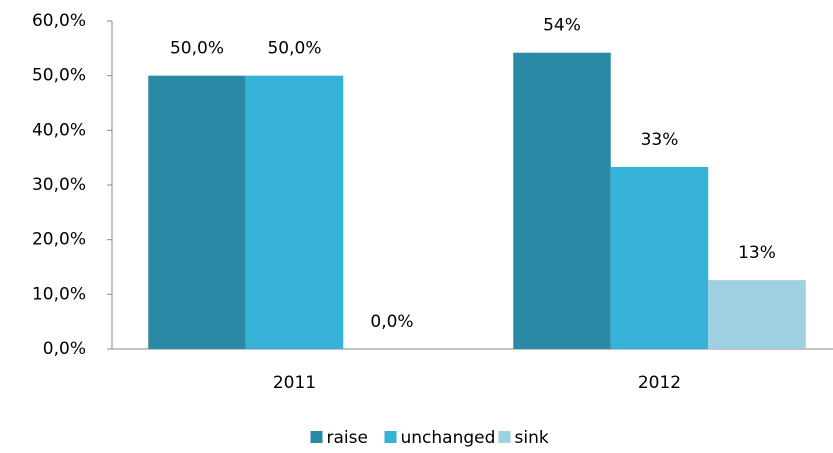 The image size is (833, 453). What do you see at coordinates (59, 21) in the screenshot?
I see `y-tick-label: 60,0%` at bounding box center [59, 21].